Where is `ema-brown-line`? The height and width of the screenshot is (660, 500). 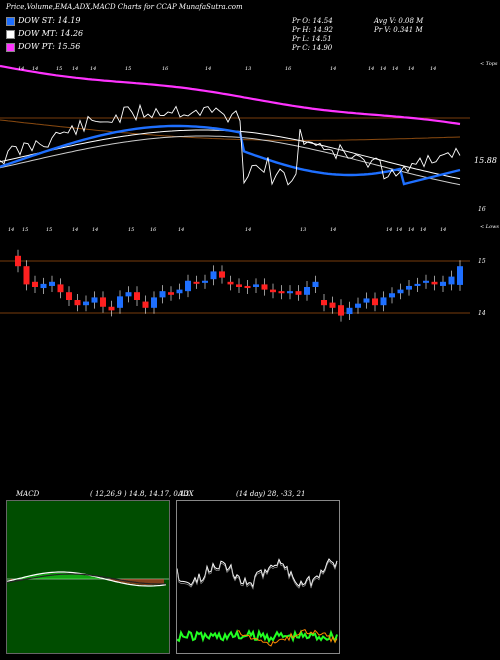 ema-brown-line is located at coordinates (230, 130).